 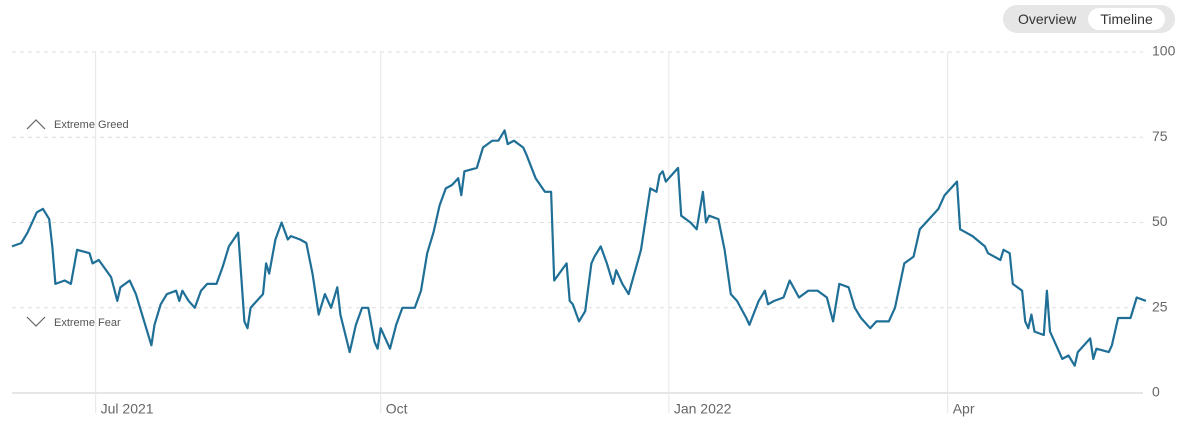 I want to click on x-tick-label: Jul 2021, so click(x=127, y=409).